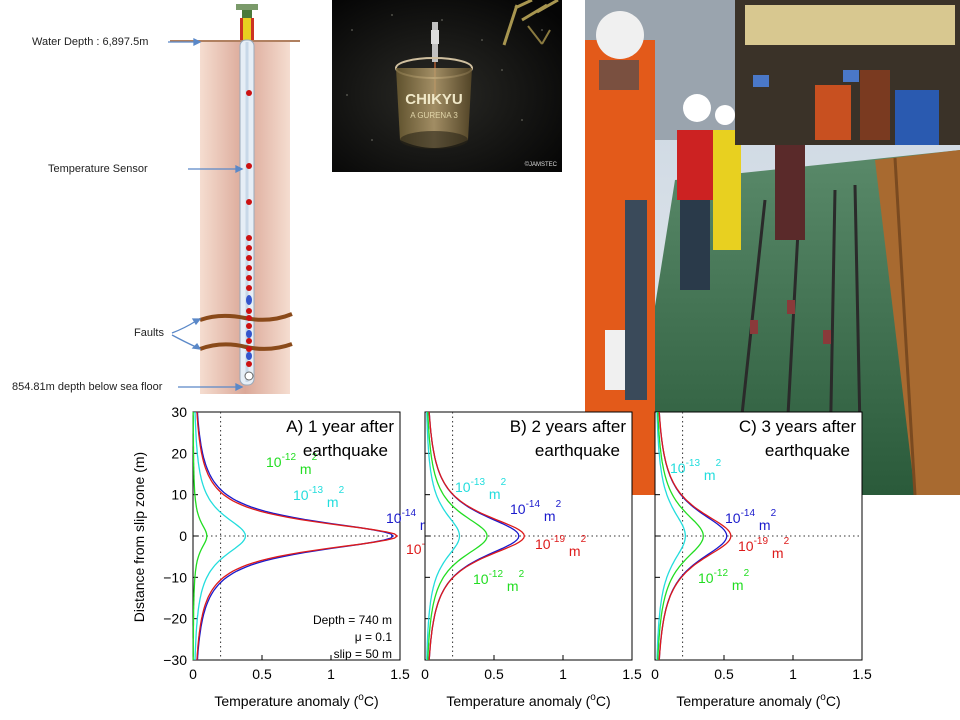 The width and height of the screenshot is (960, 720). I want to click on y-tick-label: 0, so click(183, 536).